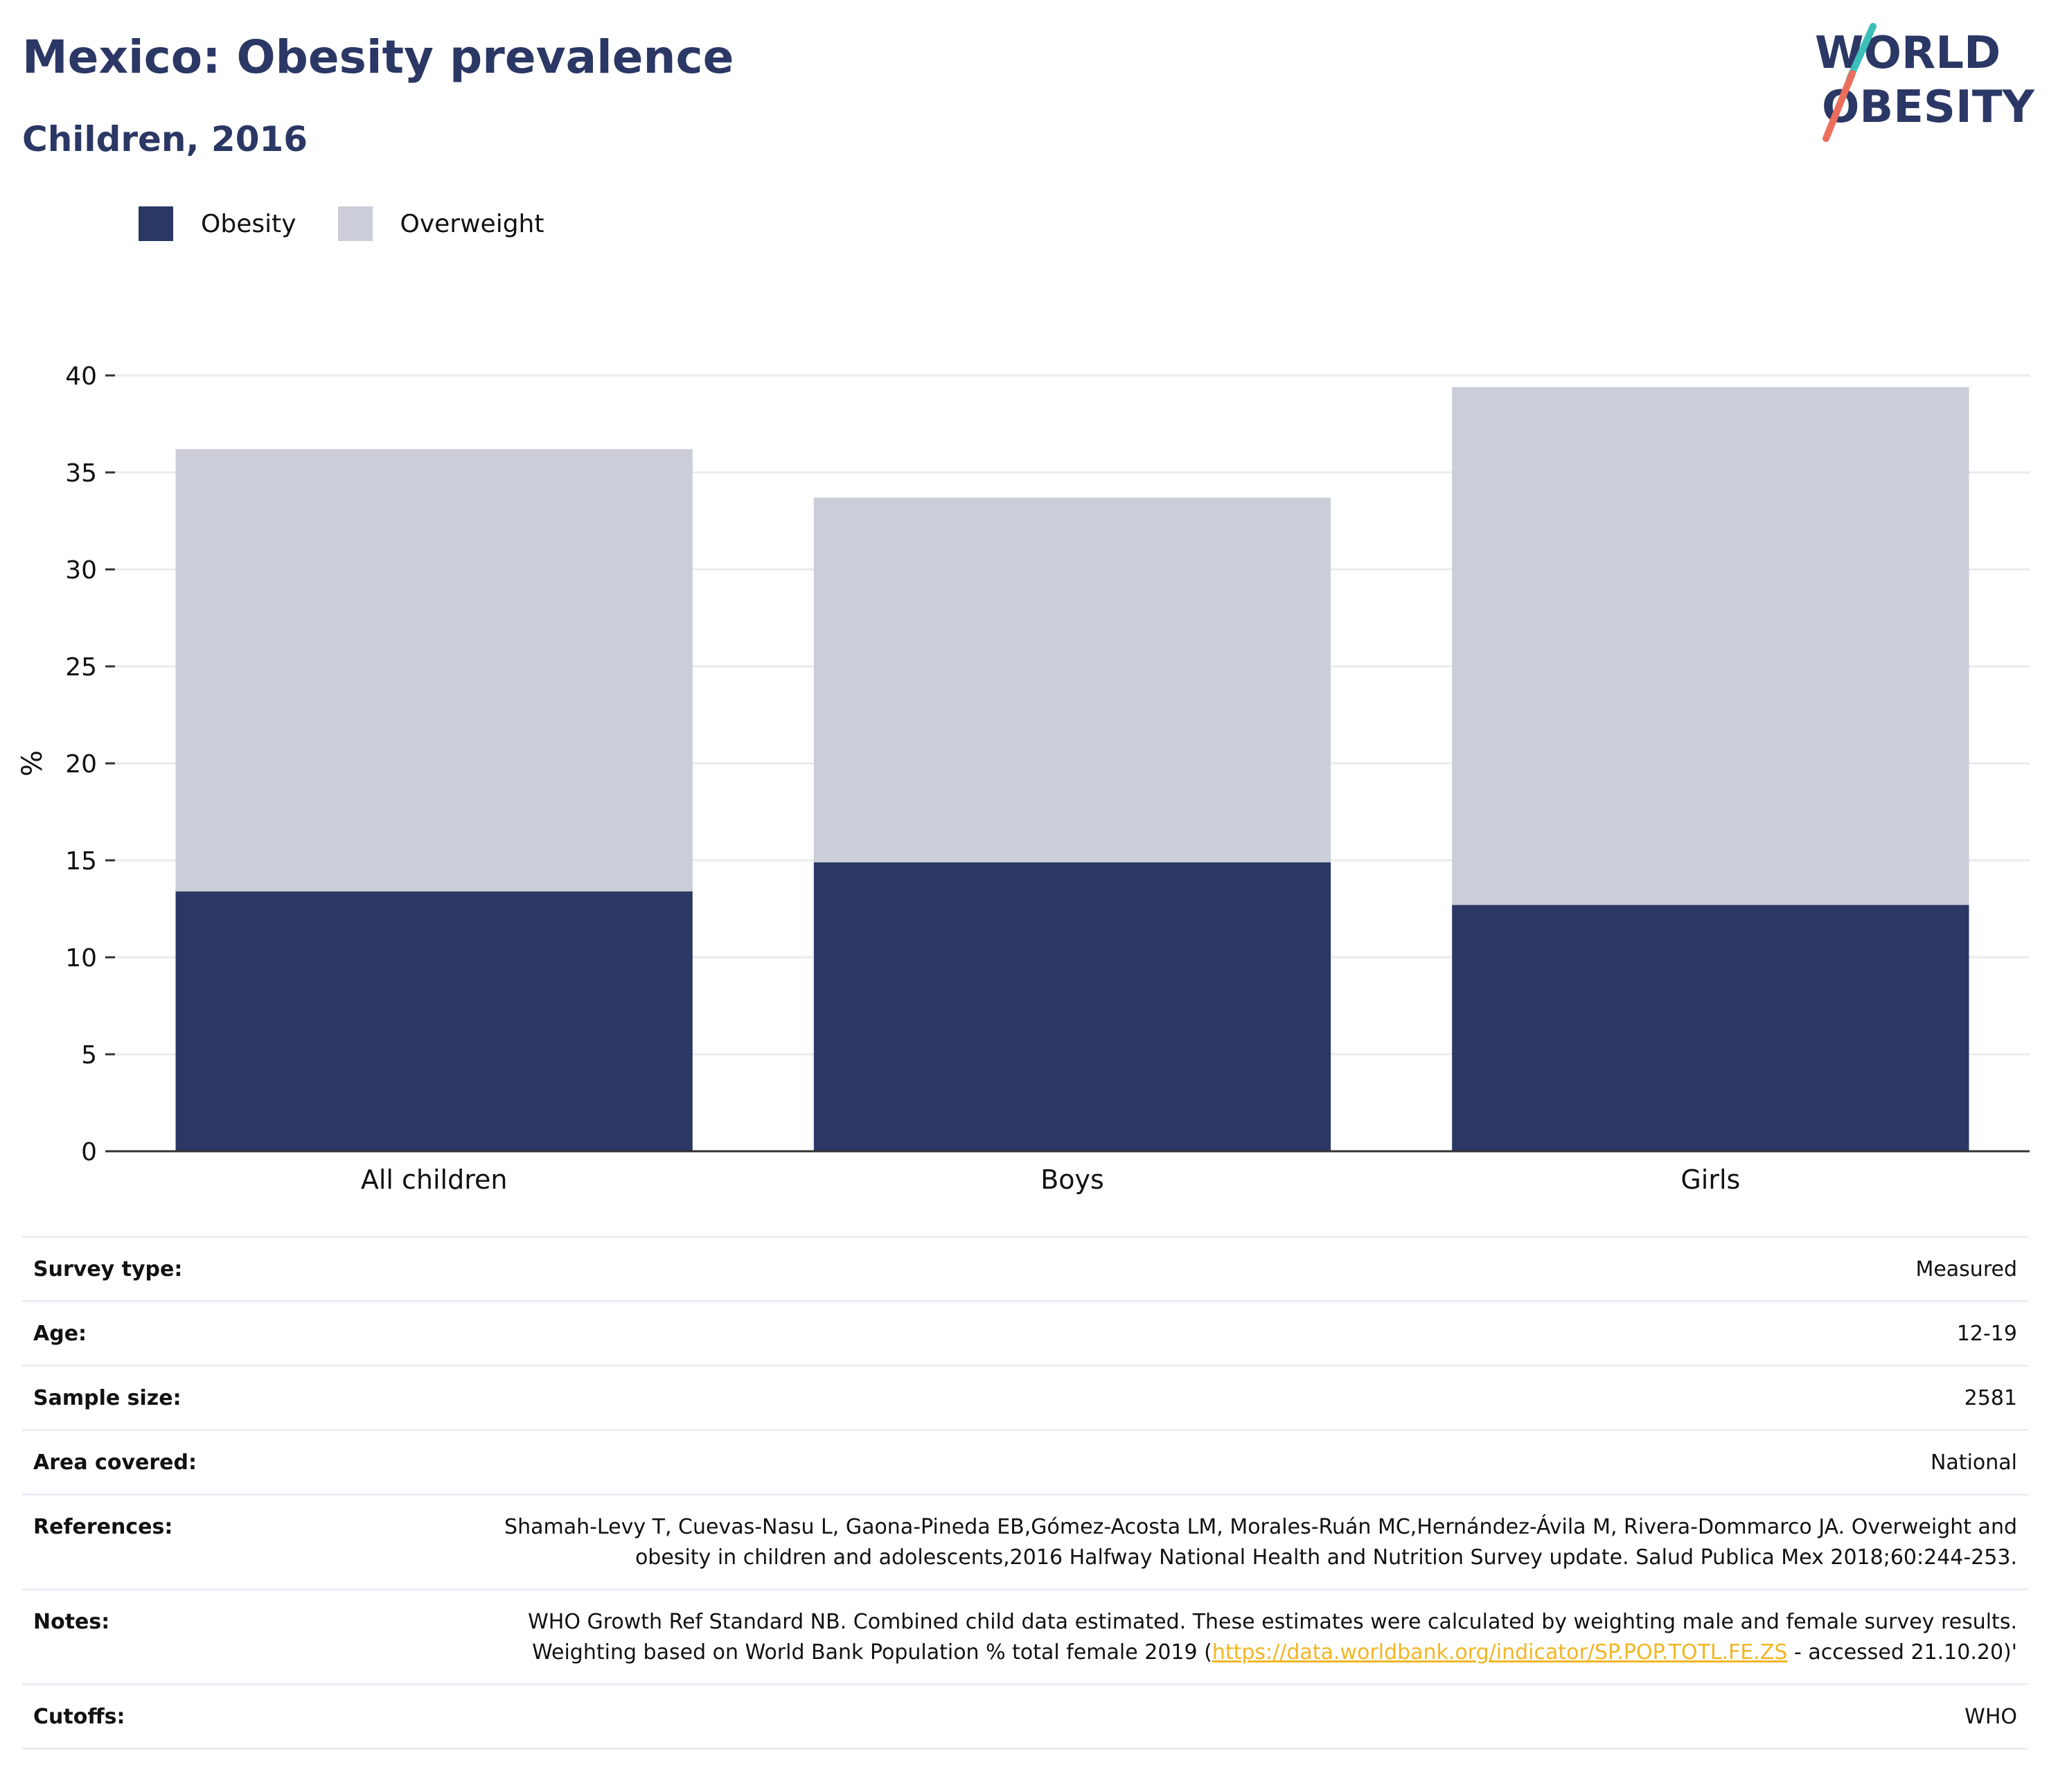  What do you see at coordinates (1072, 1179) in the screenshot?
I see `x-tick-label: Boys` at bounding box center [1072, 1179].